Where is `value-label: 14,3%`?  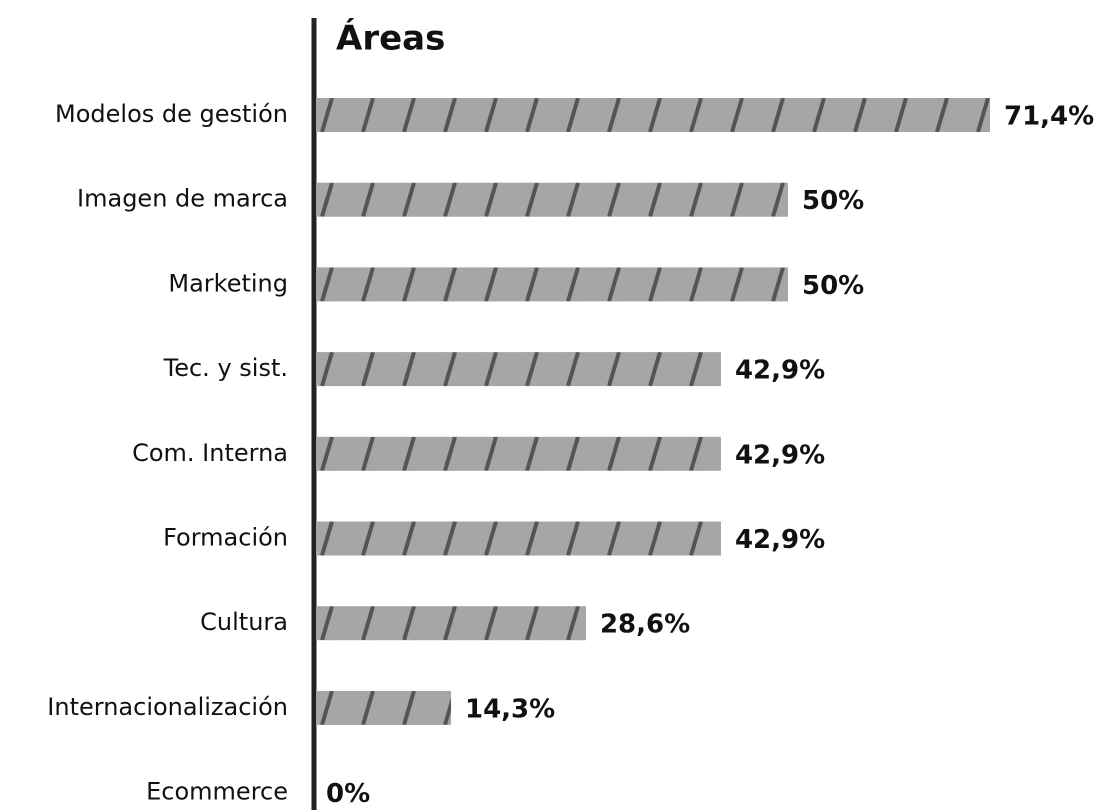 value-label: 14,3% is located at coordinates (510, 709).